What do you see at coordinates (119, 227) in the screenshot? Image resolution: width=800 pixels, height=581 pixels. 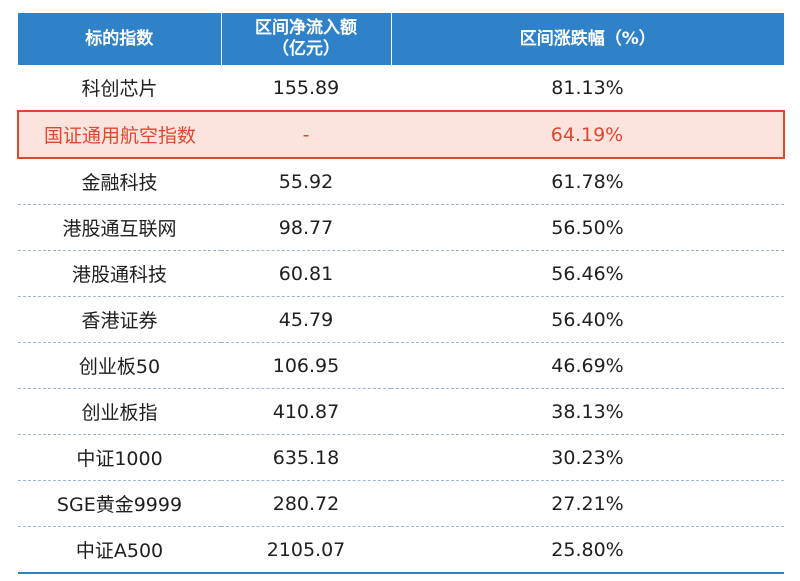 I see `cell-index-name: 港股通互联网` at bounding box center [119, 227].